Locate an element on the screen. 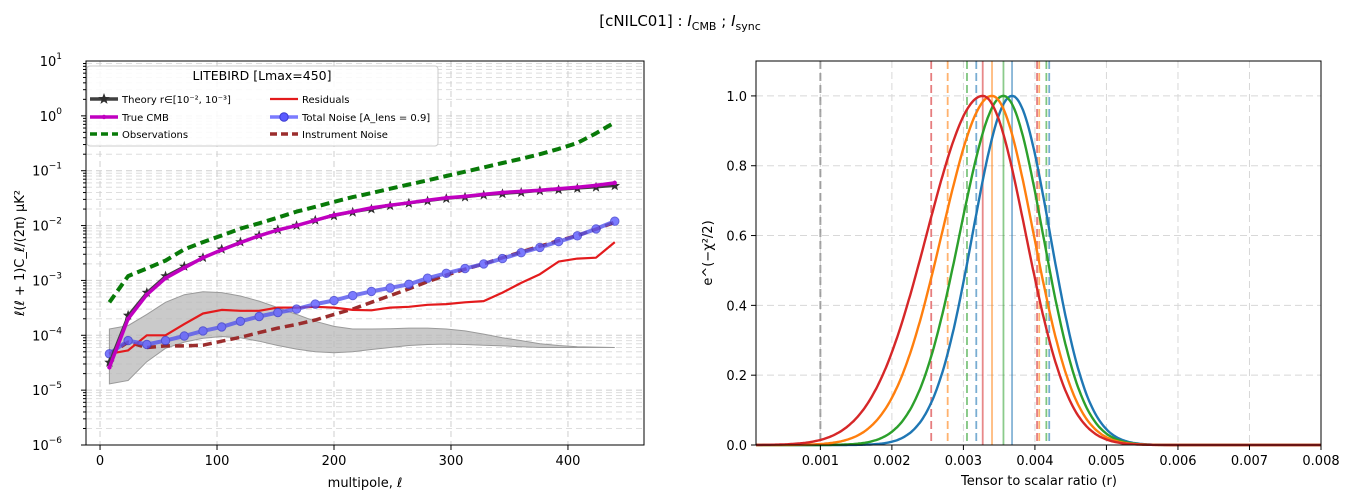 This screenshot has height=502, width=1350. spectrum-xtick-label: 300 is located at coordinates (451, 461).